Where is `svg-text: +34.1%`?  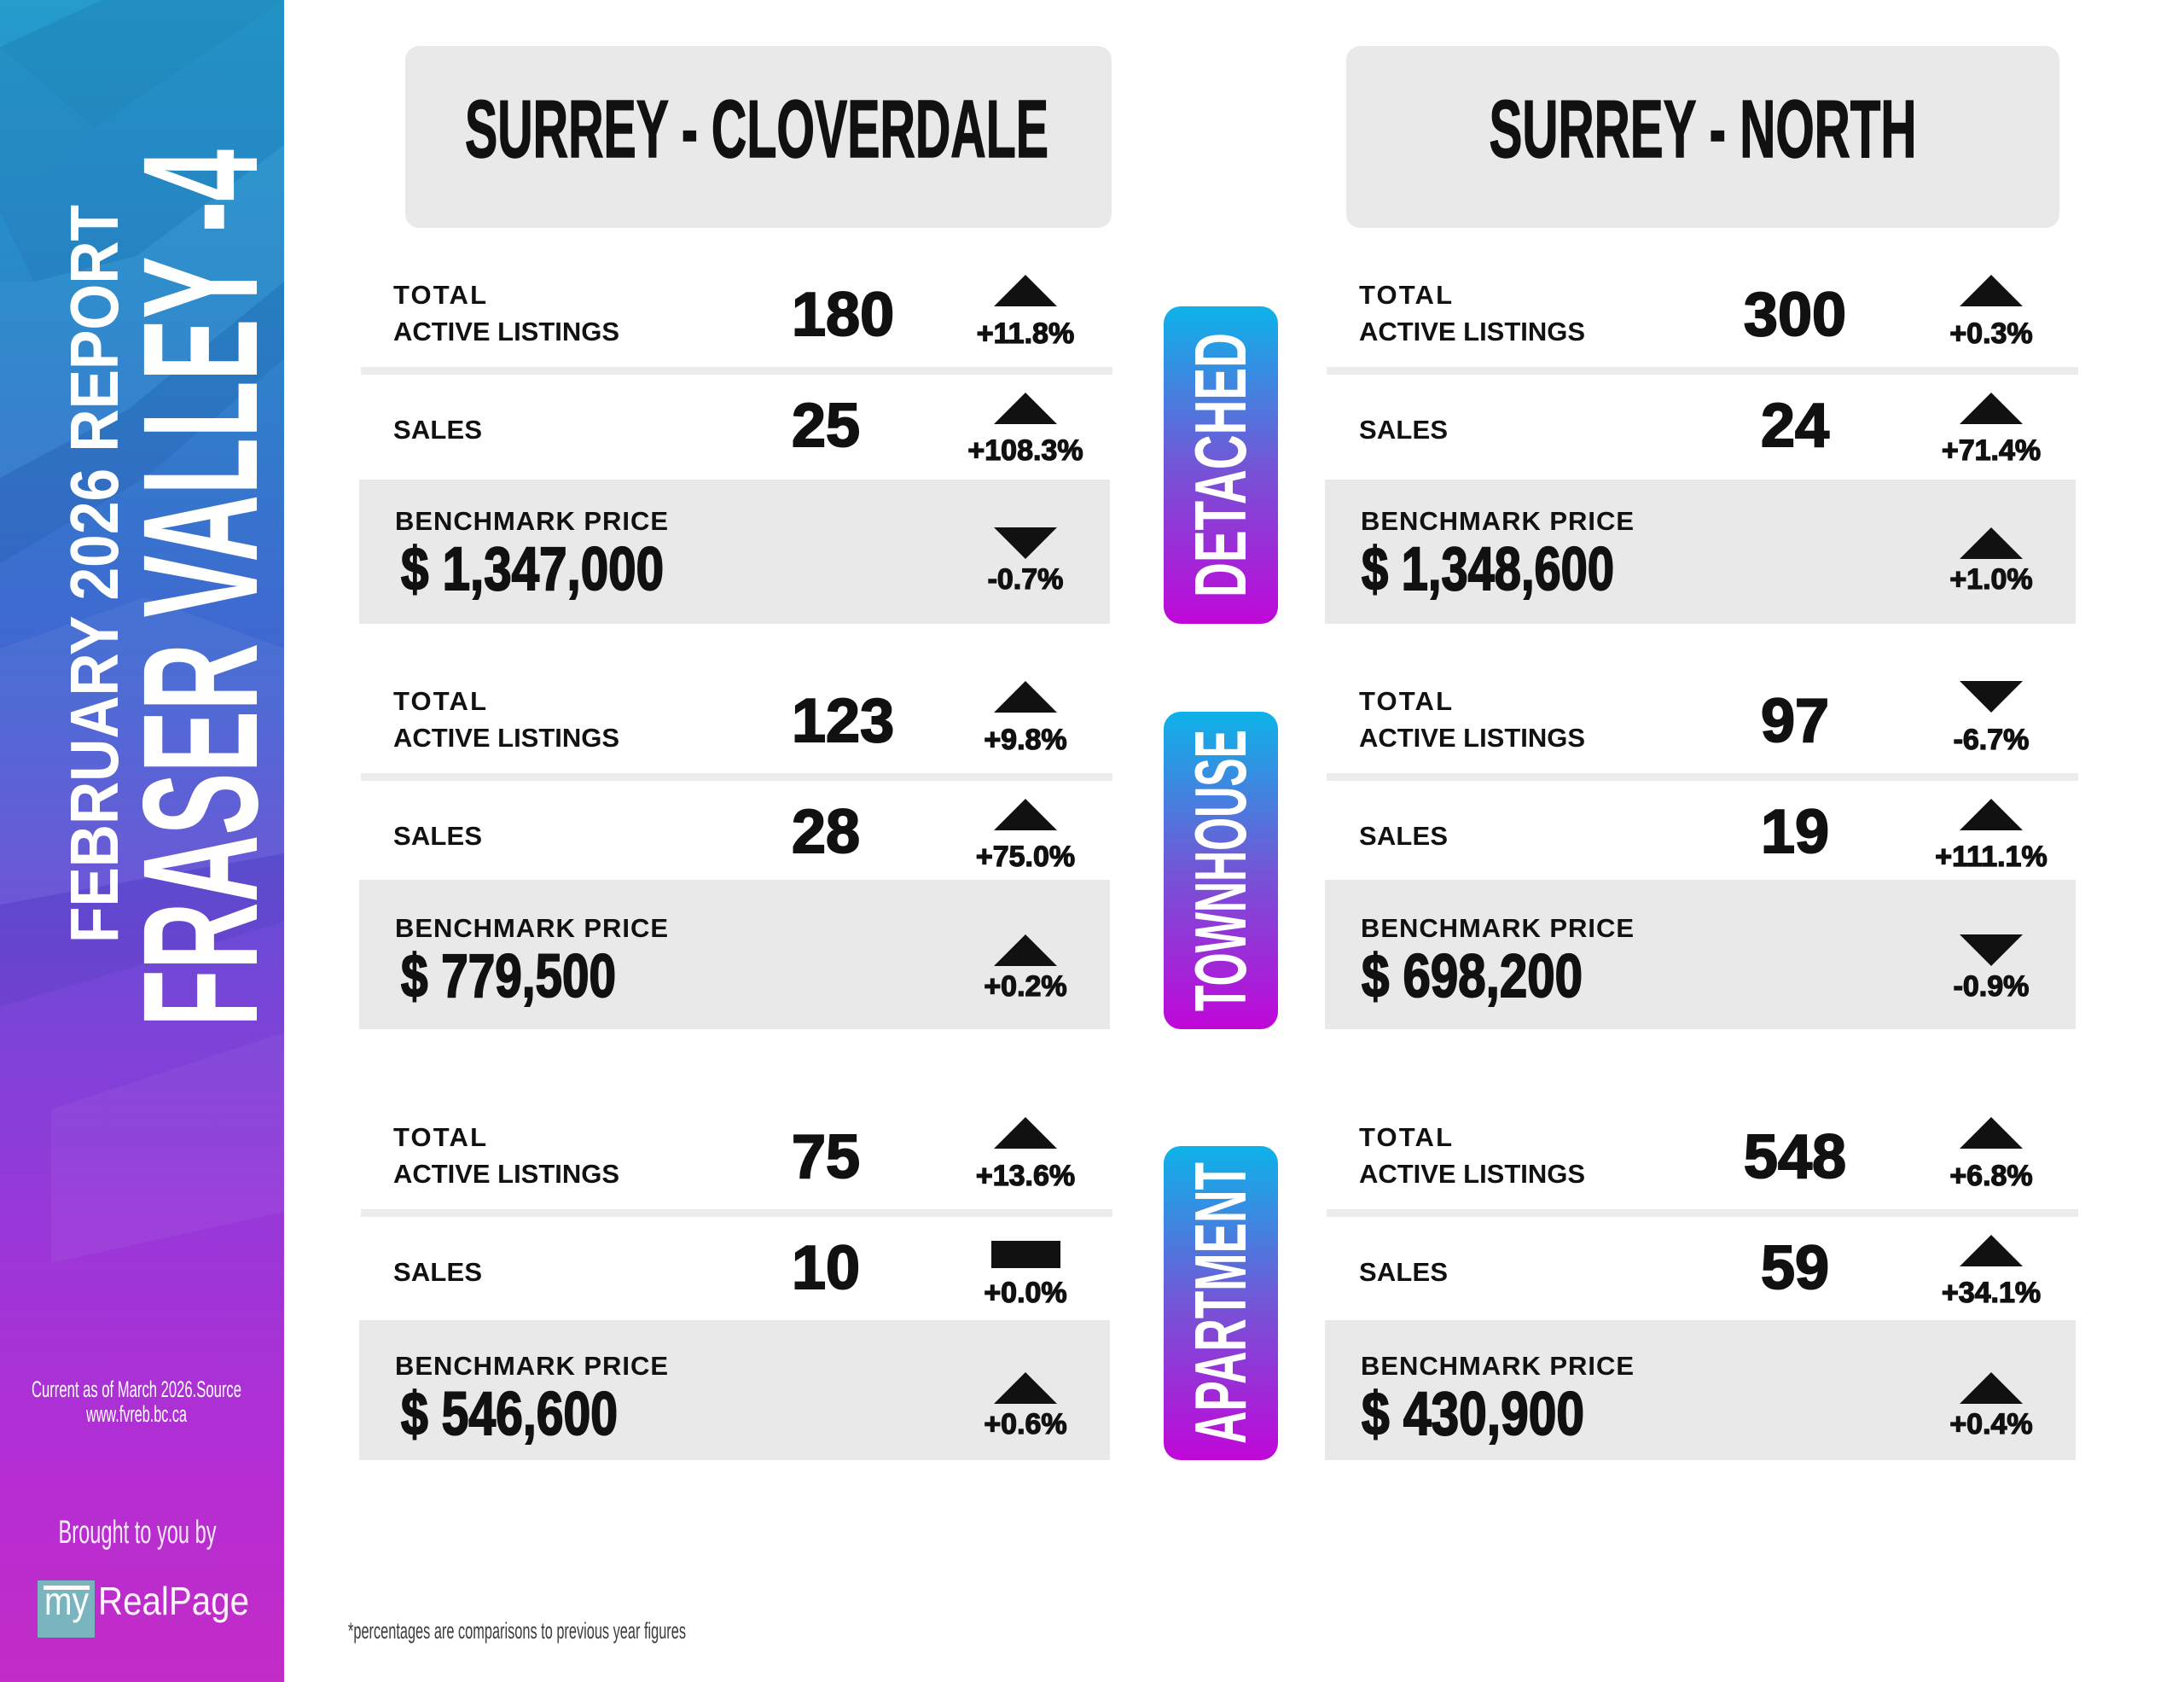 svg-text: +34.1% is located at coordinates (1992, 1293).